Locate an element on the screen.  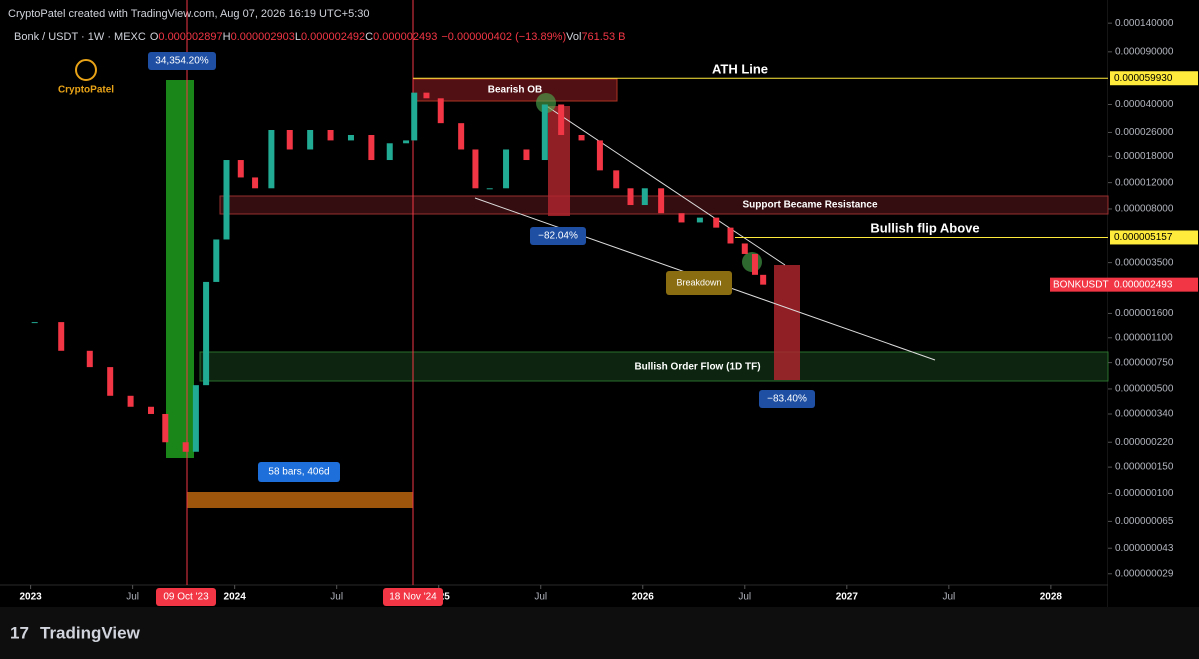
brand: 17 TradingView is located at coordinates (75, 632).